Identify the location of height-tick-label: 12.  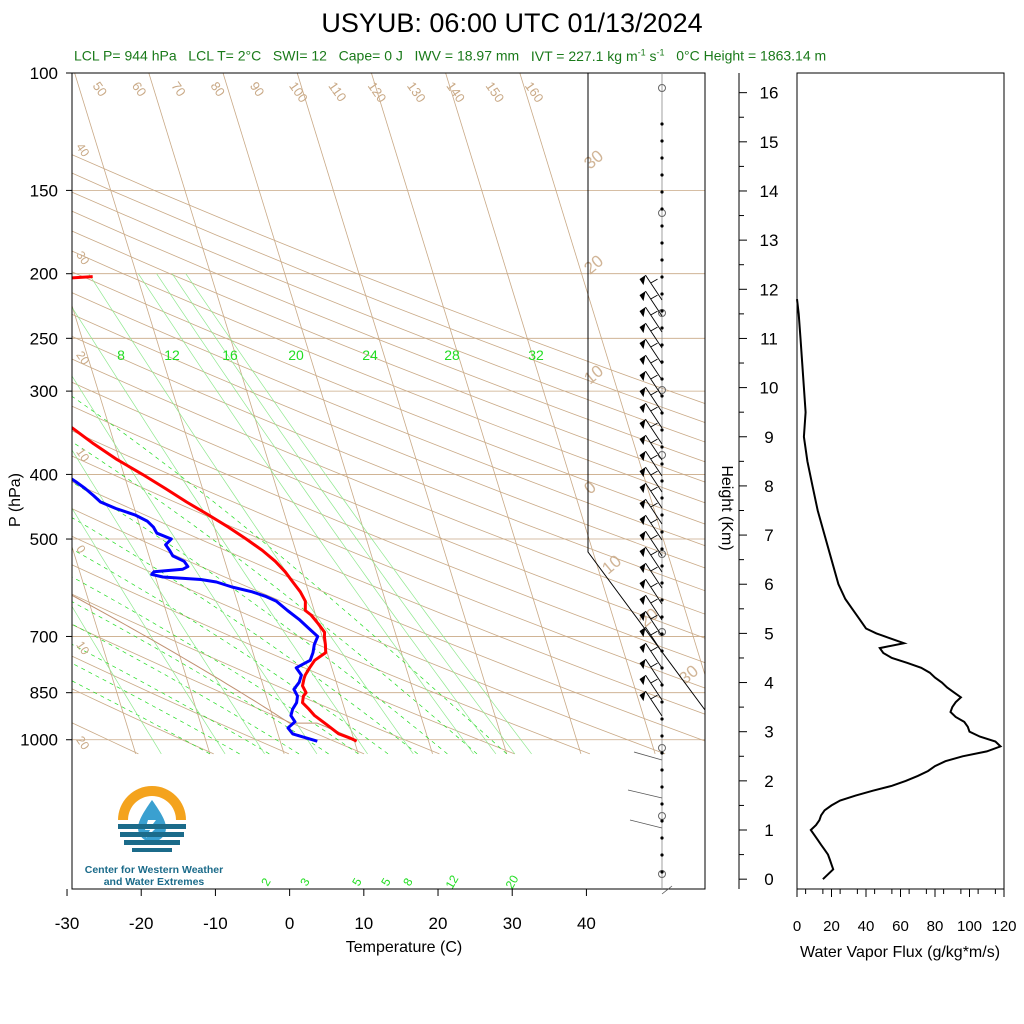
(769, 289).